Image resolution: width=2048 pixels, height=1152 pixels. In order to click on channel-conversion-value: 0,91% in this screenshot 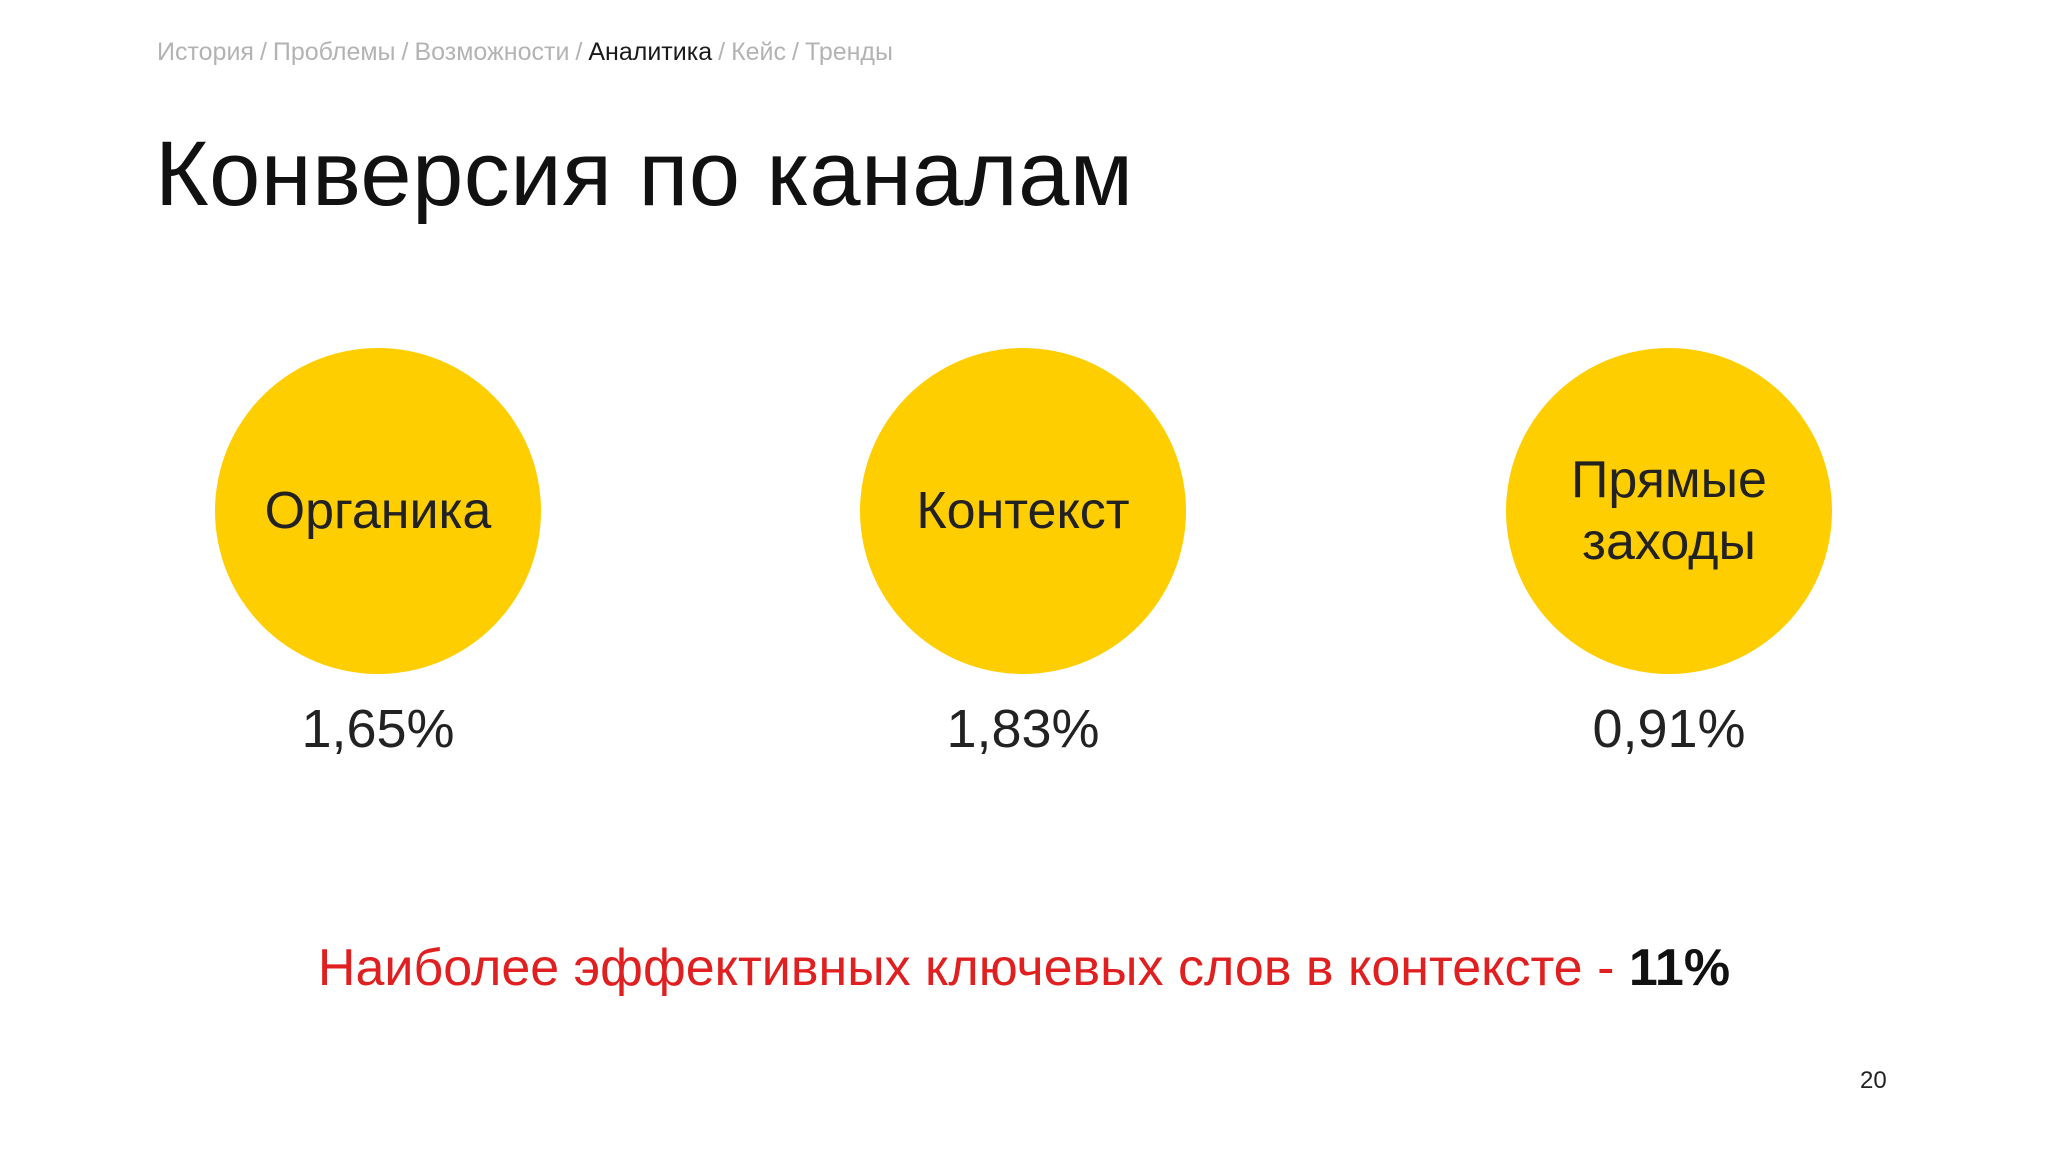, I will do `click(1669, 729)`.